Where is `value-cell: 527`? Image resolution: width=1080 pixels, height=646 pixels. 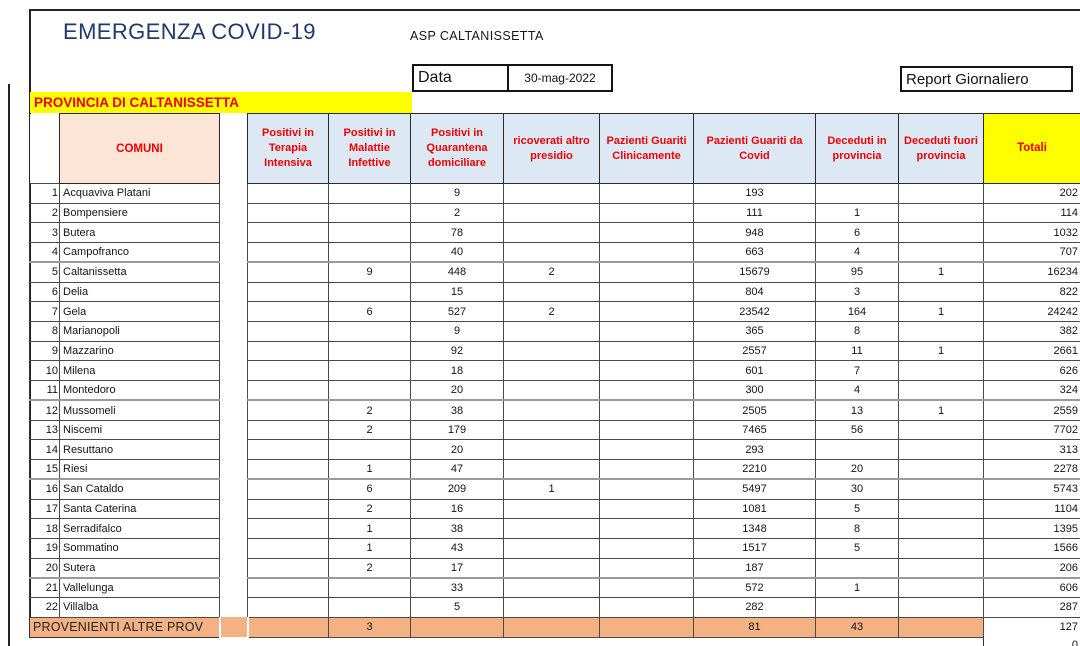
value-cell: 527 is located at coordinates (457, 312).